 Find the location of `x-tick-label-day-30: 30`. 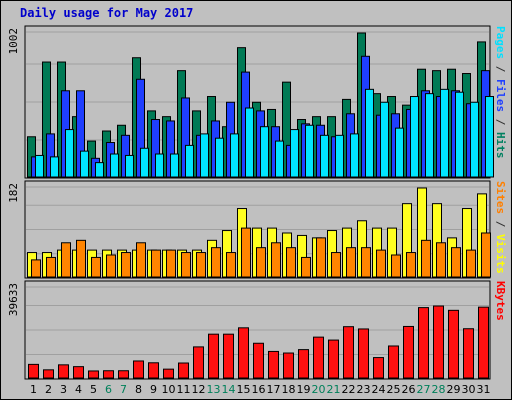

x-tick-label-day-30: 30 is located at coordinates (469, 389).